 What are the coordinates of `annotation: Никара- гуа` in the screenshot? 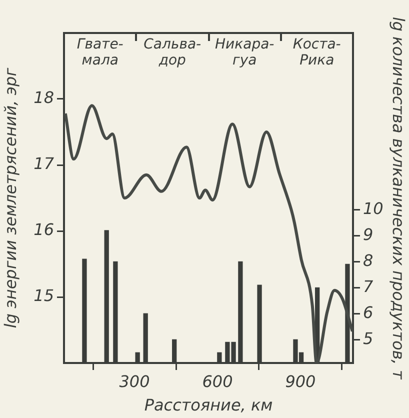 It's located at (244, 52).